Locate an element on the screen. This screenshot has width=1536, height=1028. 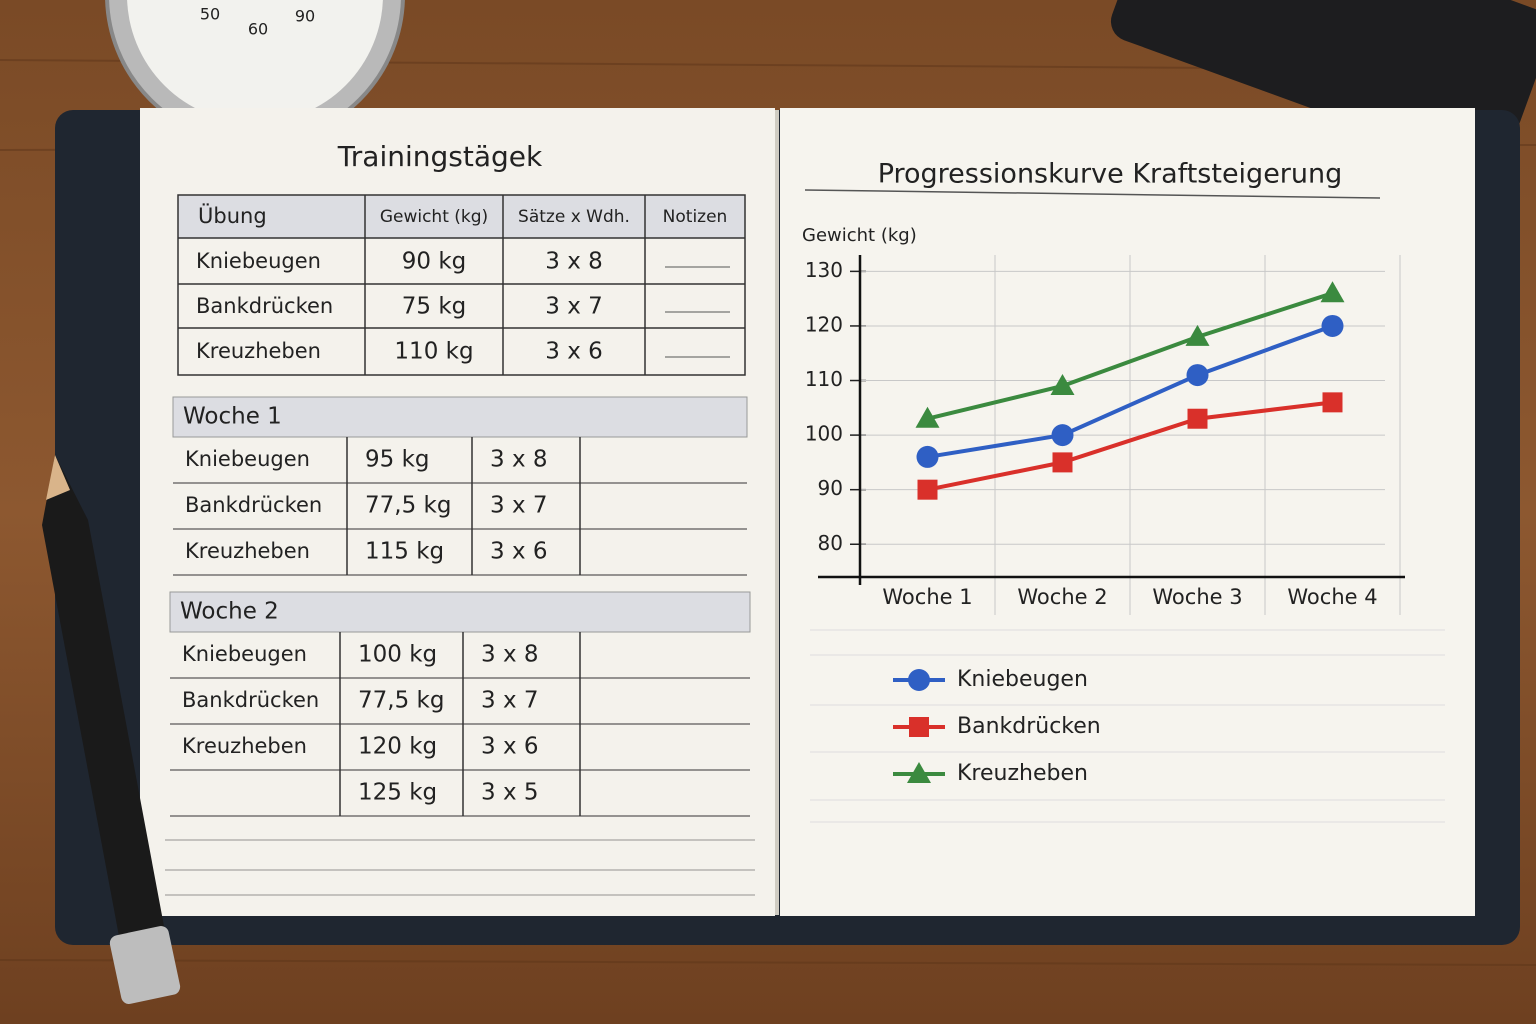
dial-label: 50 is located at coordinates (210, 14).